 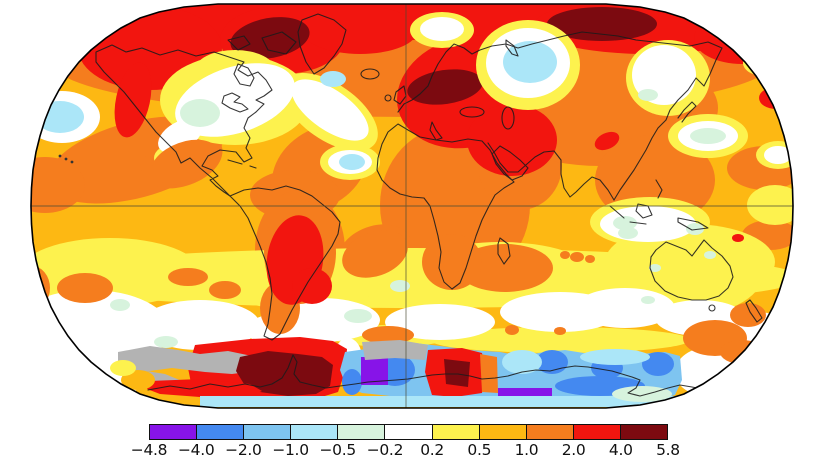 What do you see at coordinates (425, 375) in the screenshot?
I see `antarctica-coast` at bounding box center [425, 375].